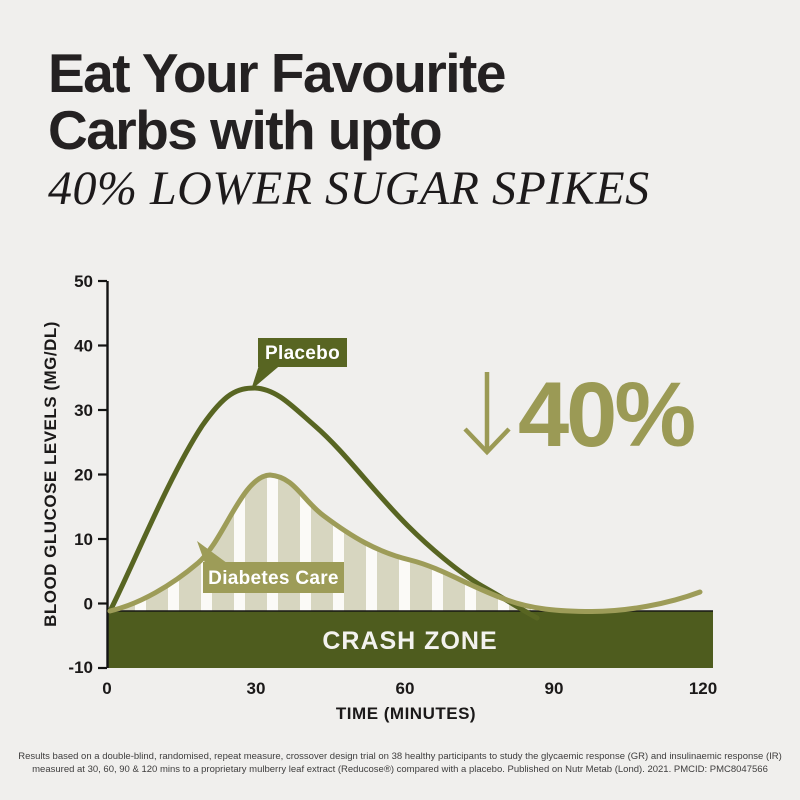 This screenshot has height=800, width=800. Describe the element at coordinates (83, 410) in the screenshot. I see `y-tick-label-30: 30` at that location.